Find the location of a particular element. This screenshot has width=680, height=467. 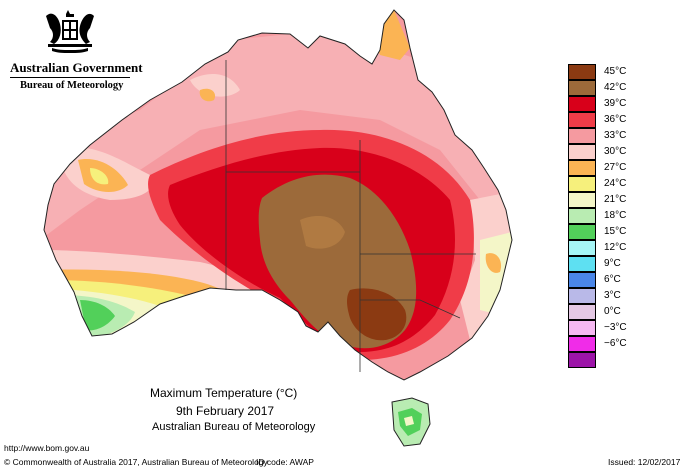

legend-label: 3°C is located at coordinates (612, 295).